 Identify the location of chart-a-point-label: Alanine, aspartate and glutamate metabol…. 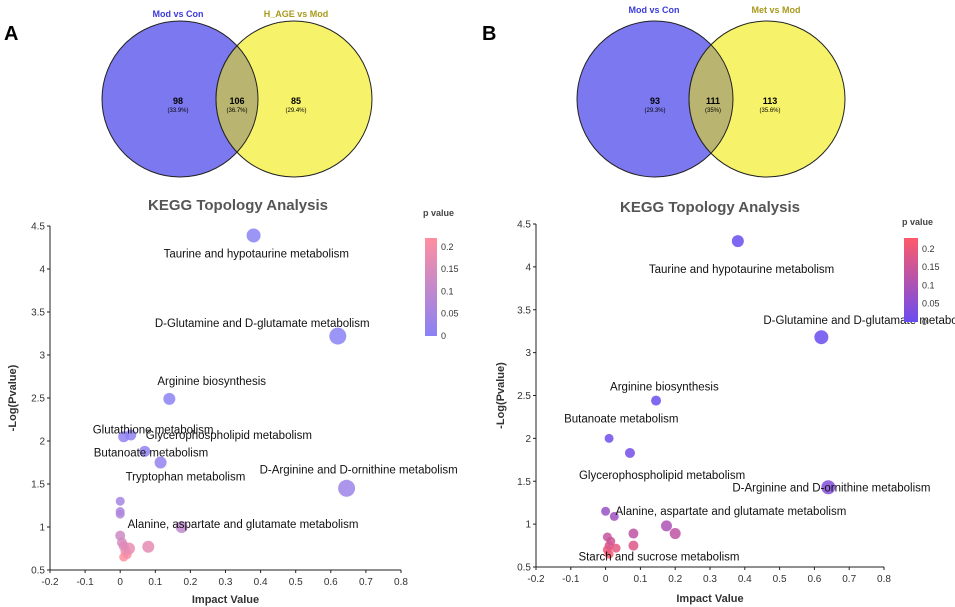
(243, 525).